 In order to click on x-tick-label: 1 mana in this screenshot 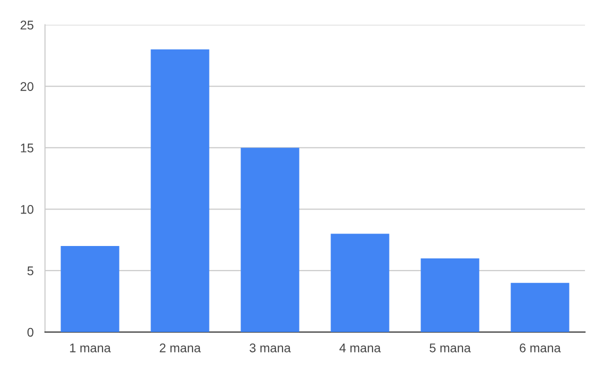, I will do `click(90, 348)`.